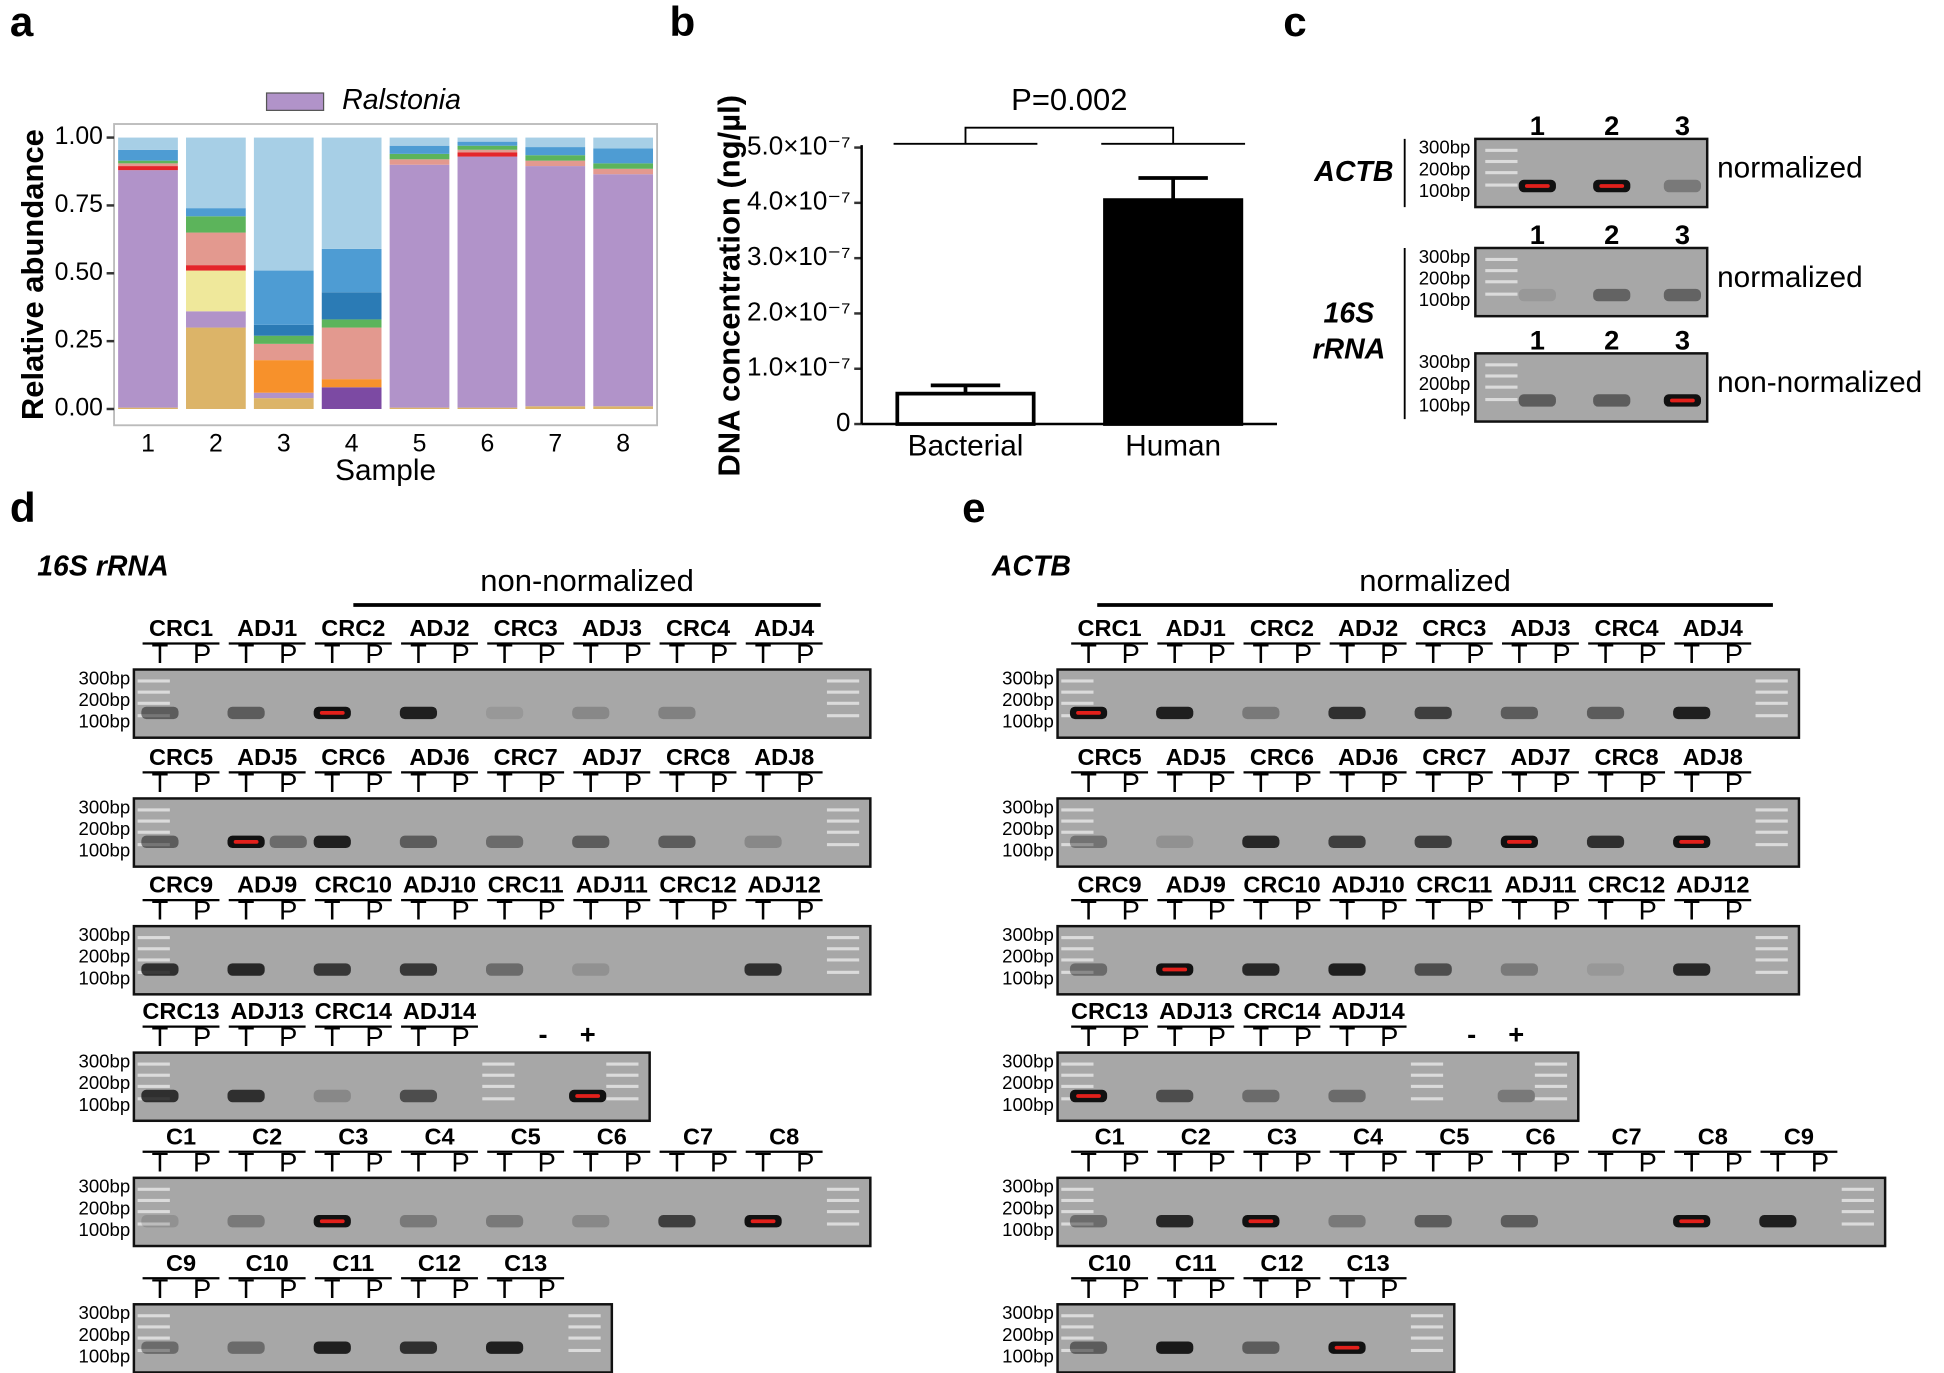 Image resolution: width=1944 pixels, height=1373 pixels. I want to click on group-label: ADJ13, so click(267, 1011).